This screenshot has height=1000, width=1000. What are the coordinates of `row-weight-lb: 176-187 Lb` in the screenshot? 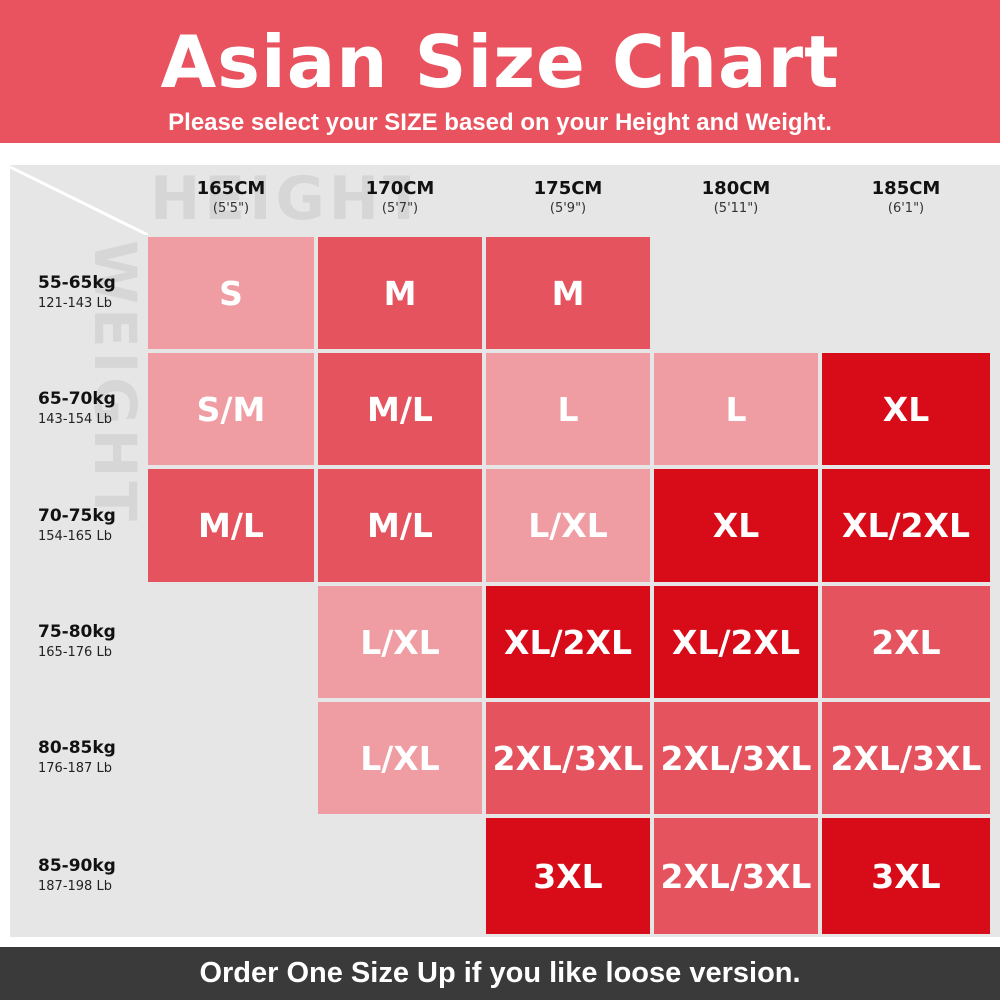 It's located at (75, 768).